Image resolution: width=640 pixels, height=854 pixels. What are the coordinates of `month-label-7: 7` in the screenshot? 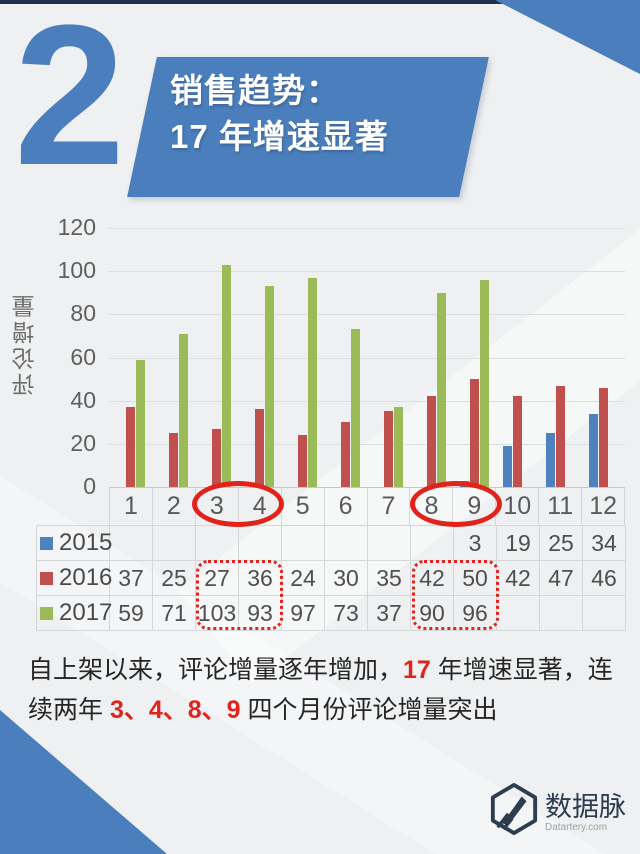 It's located at (388, 506).